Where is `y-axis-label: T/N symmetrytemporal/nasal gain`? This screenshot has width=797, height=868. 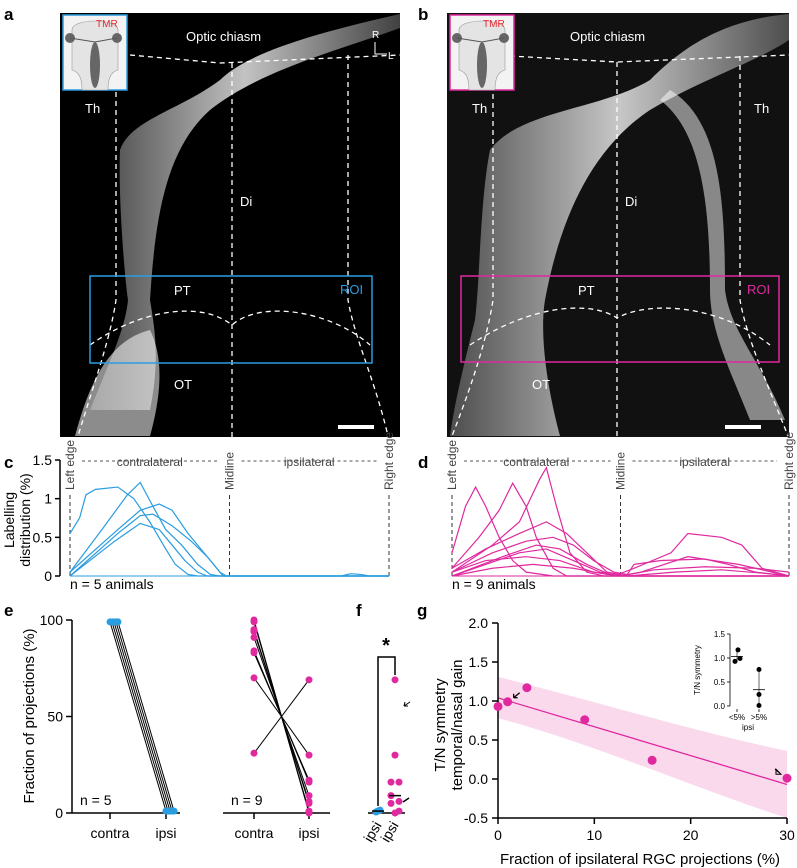 y-axis-label: T/N symmetrytemporal/nasal gain is located at coordinates (449, 725).